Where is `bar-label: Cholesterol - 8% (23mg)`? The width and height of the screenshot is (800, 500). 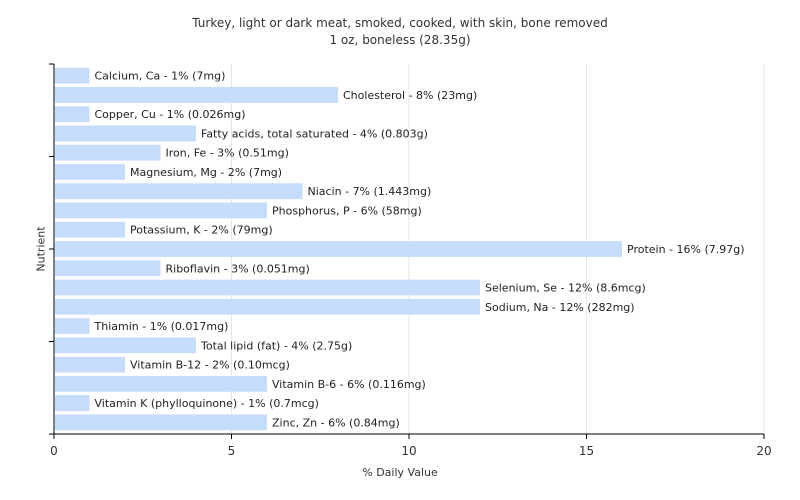 bar-label: Cholesterol - 8% (23mg) is located at coordinates (410, 95).